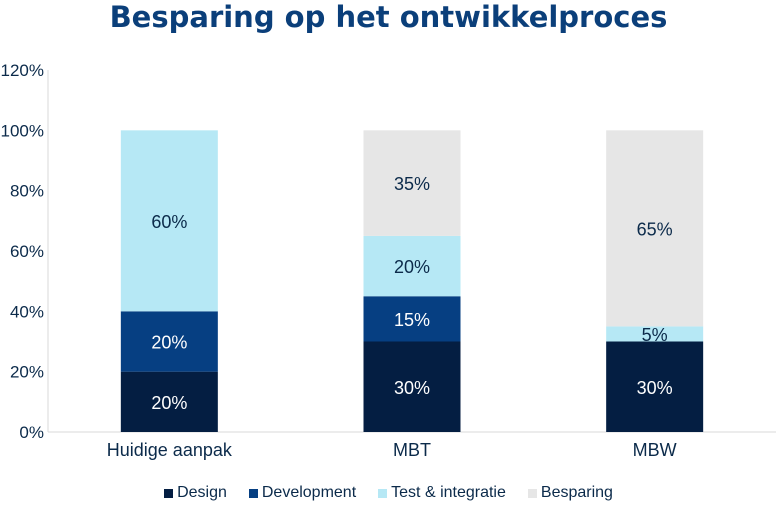 The width and height of the screenshot is (777, 506). I want to click on bar-development-mbt, so click(412, 319).